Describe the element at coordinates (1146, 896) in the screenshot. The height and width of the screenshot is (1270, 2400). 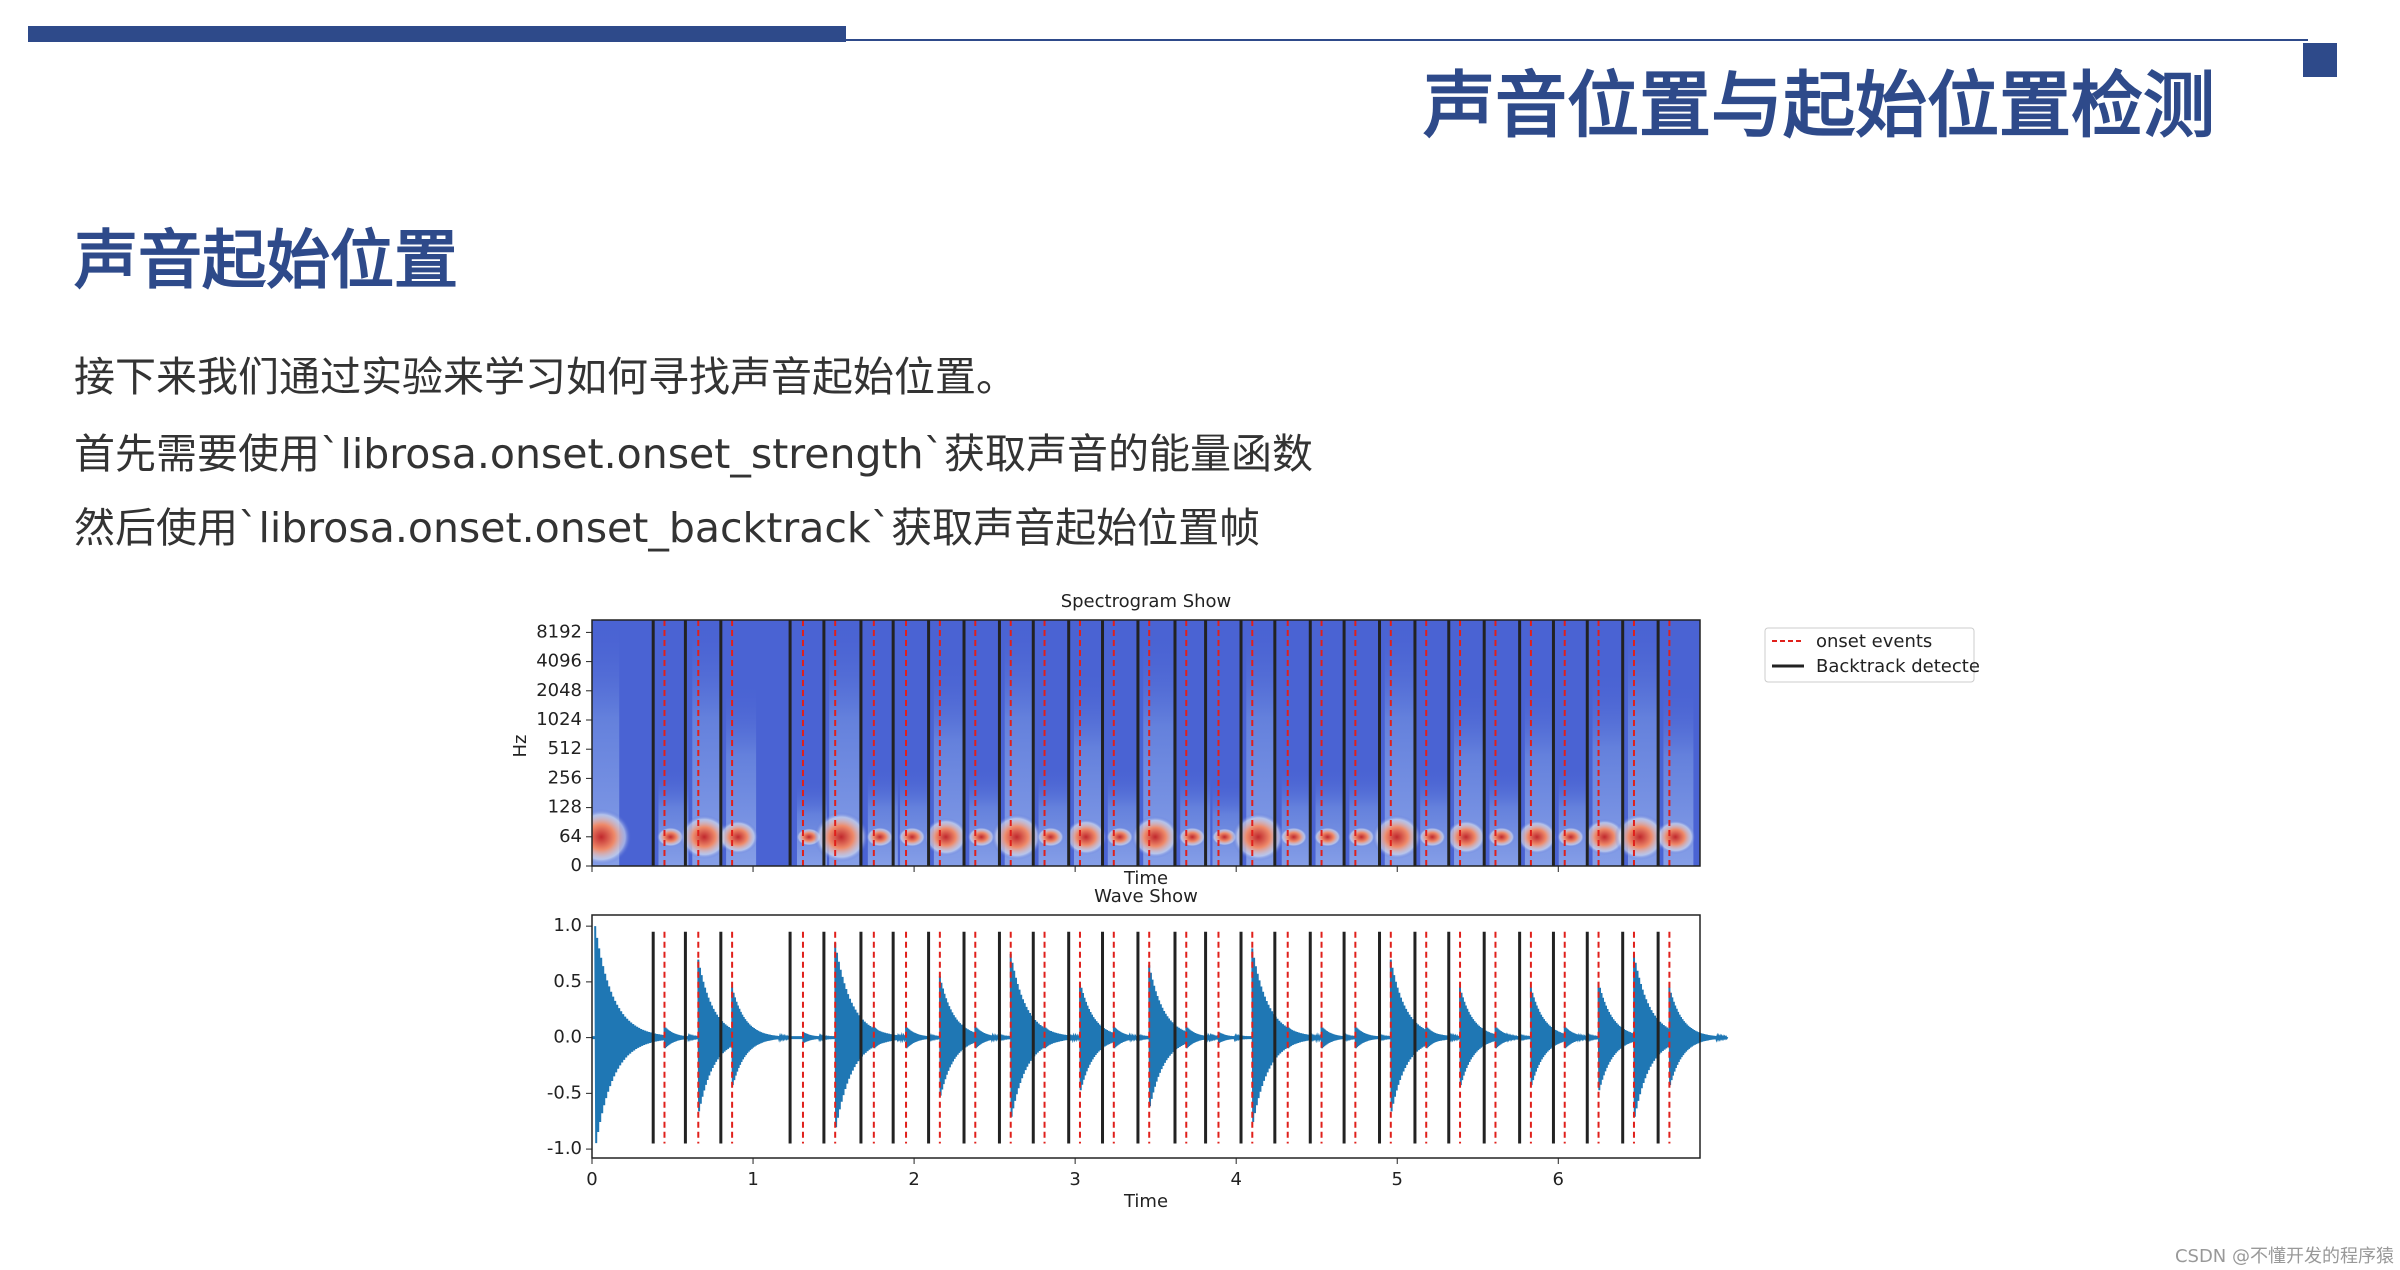
I see `wave-title: Wave Show` at that location.